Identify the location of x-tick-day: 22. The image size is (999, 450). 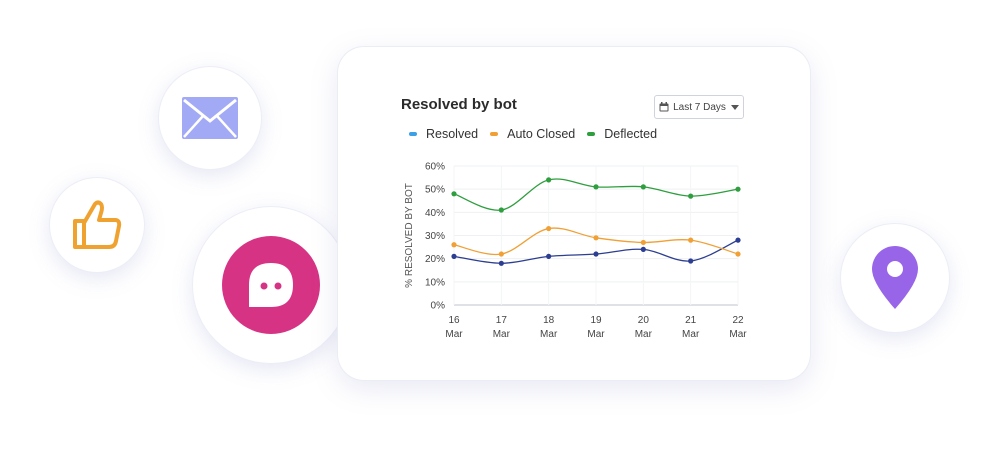
(738, 320).